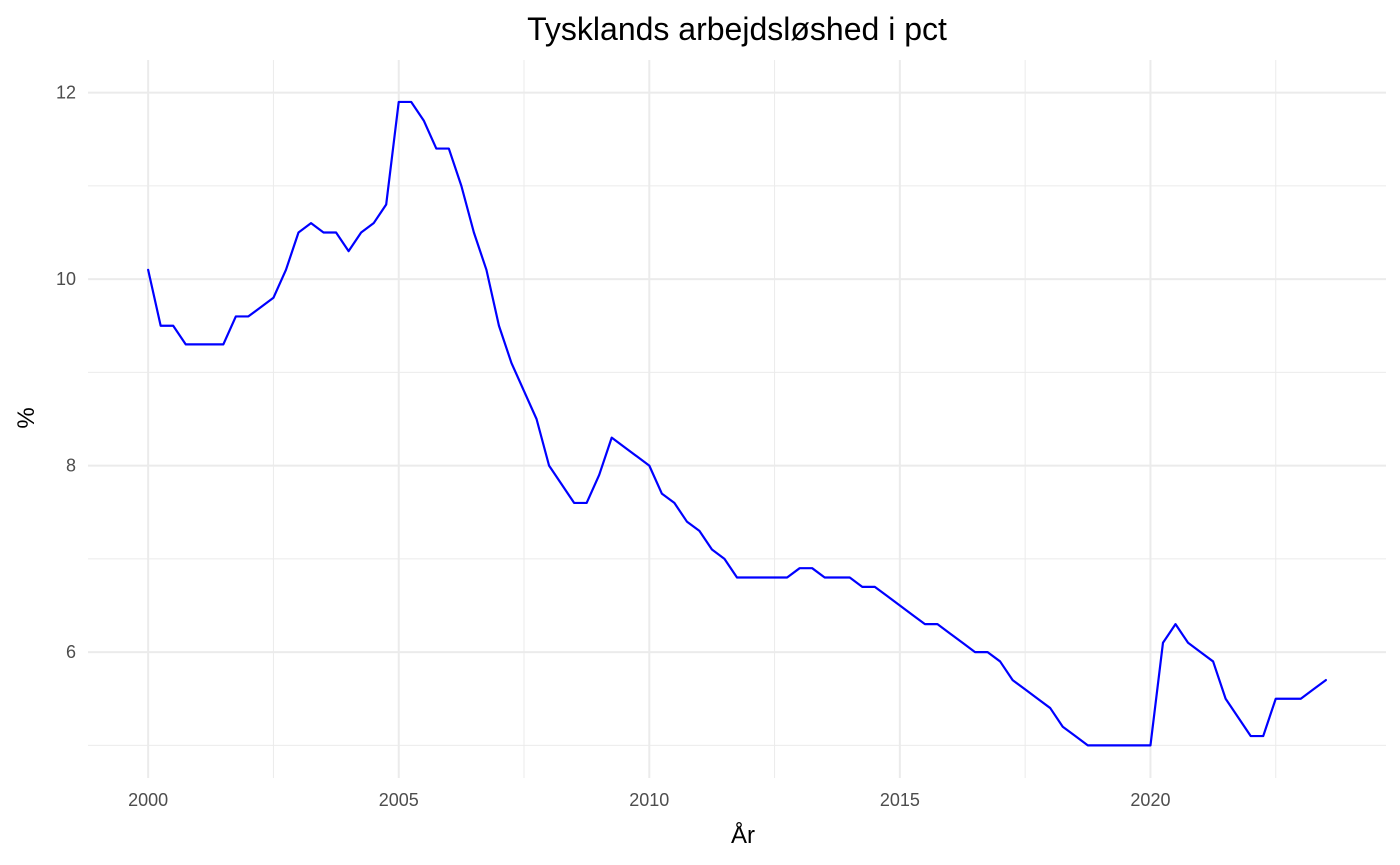 Image resolution: width=1400 pixels, height=865 pixels. I want to click on x-tick-label: 2000, so click(148, 800).